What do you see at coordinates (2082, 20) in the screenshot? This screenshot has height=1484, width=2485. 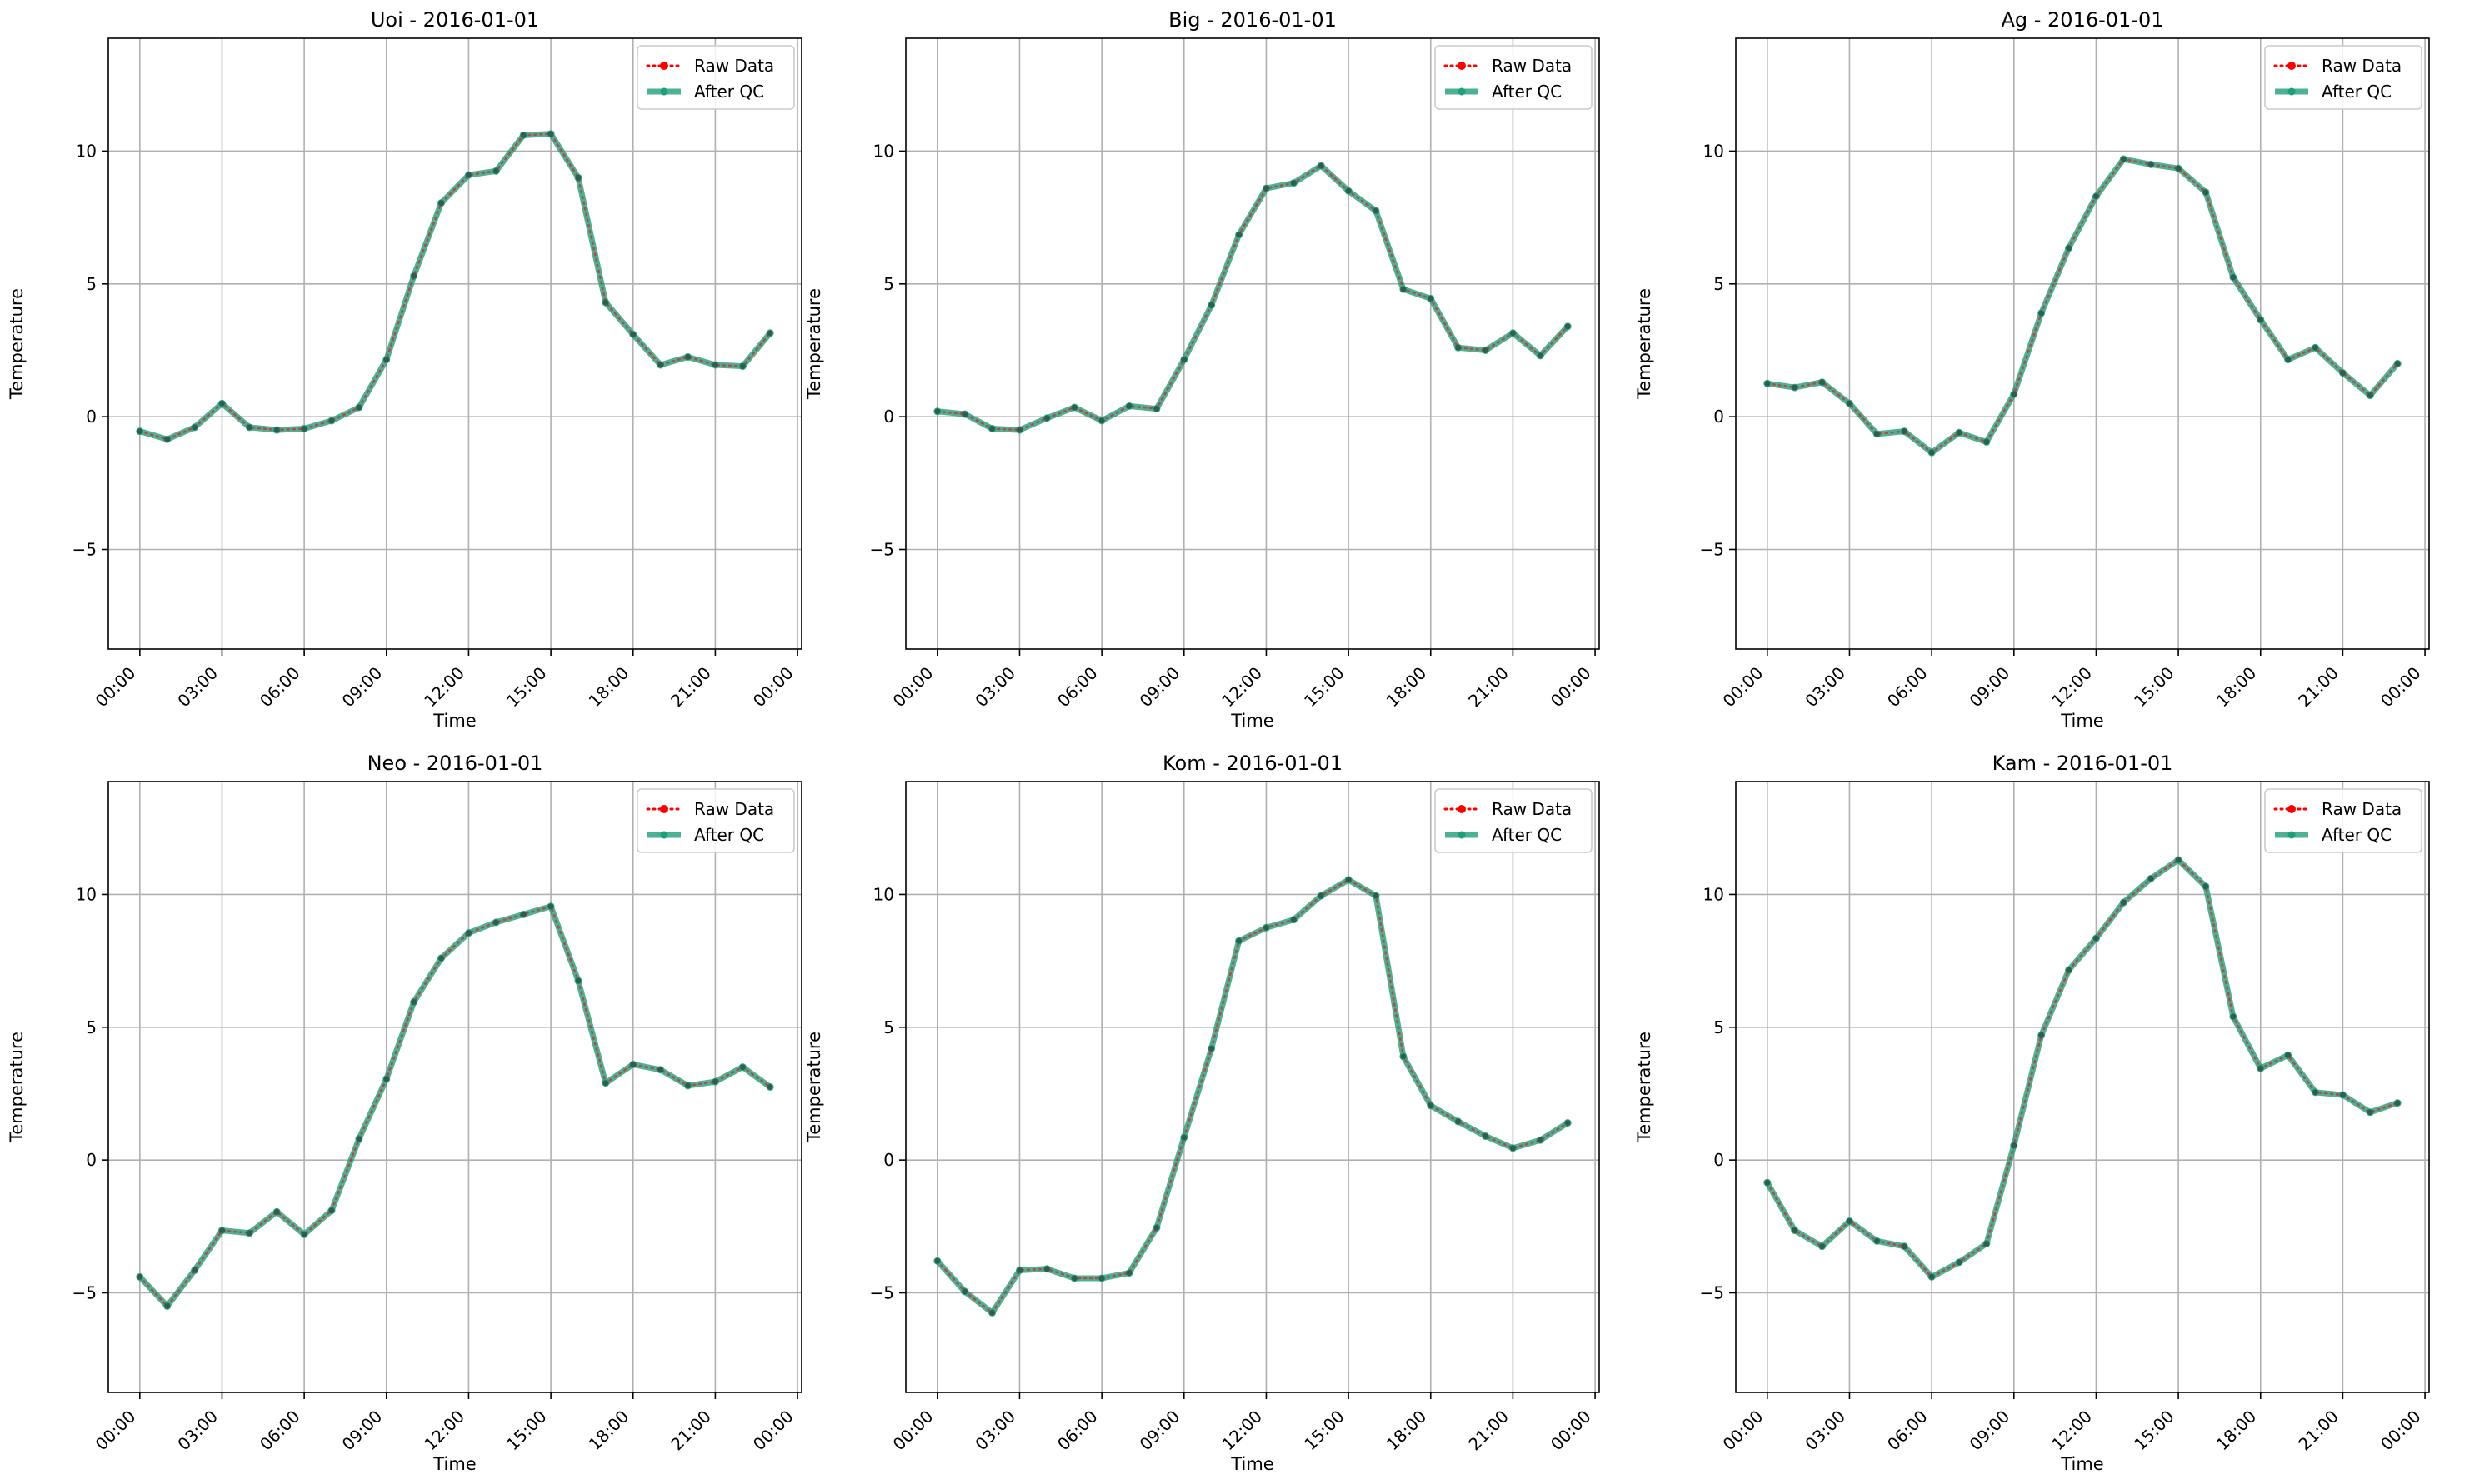 I see `chart-title: Ag - 2016-01-01` at bounding box center [2082, 20].